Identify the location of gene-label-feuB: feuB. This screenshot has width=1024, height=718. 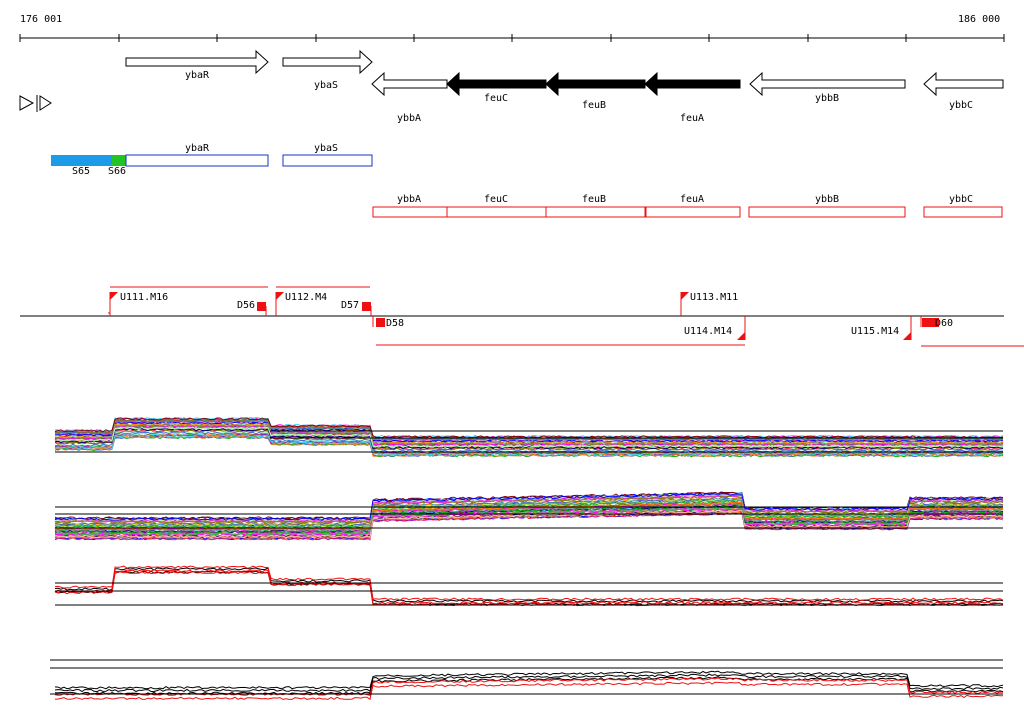
(594, 105).